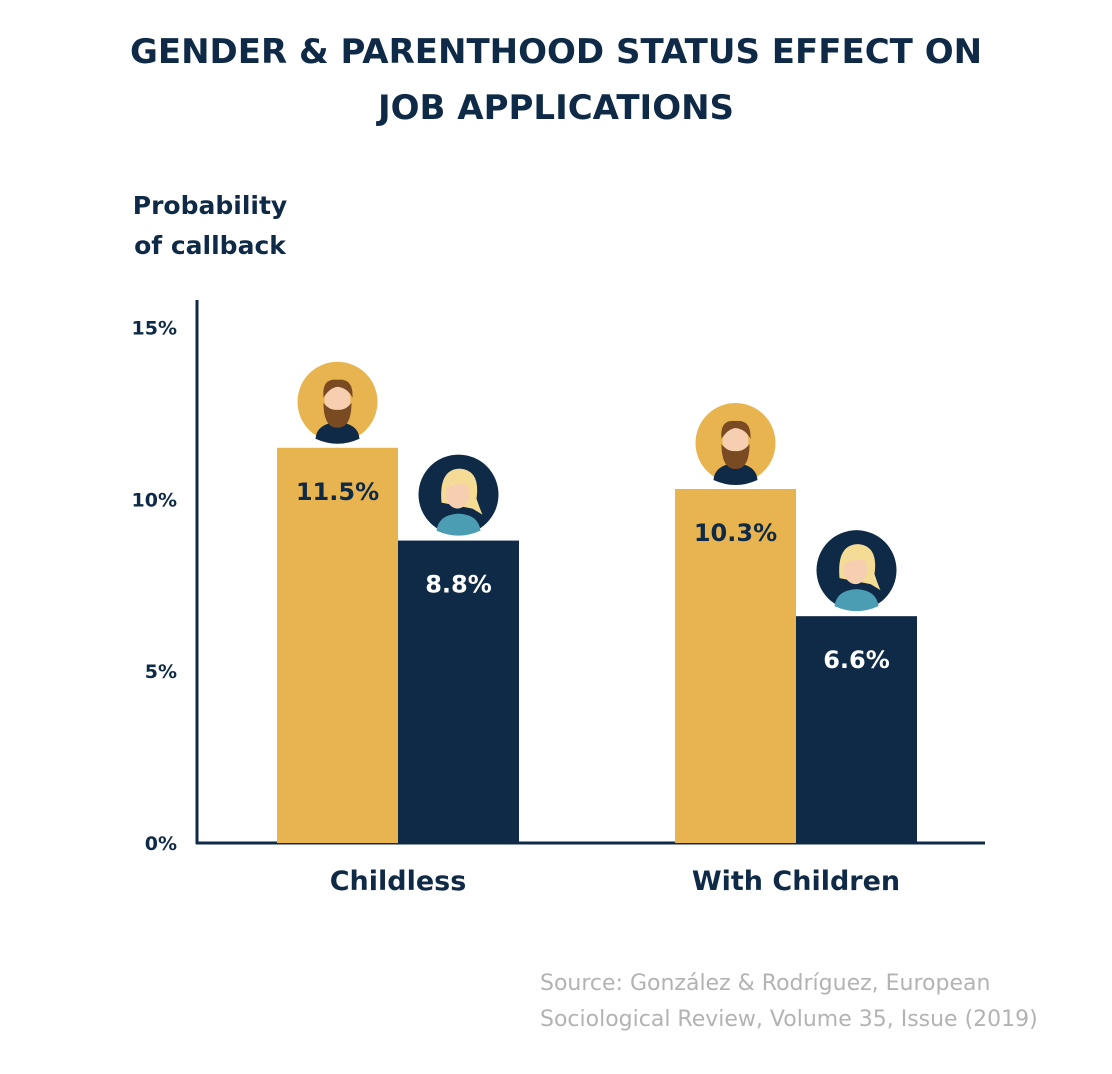 Image resolution: width=1112 pixels, height=1074 pixels. Describe the element at coordinates (154, 328) in the screenshot. I see `y-tick-label: 15%` at that location.